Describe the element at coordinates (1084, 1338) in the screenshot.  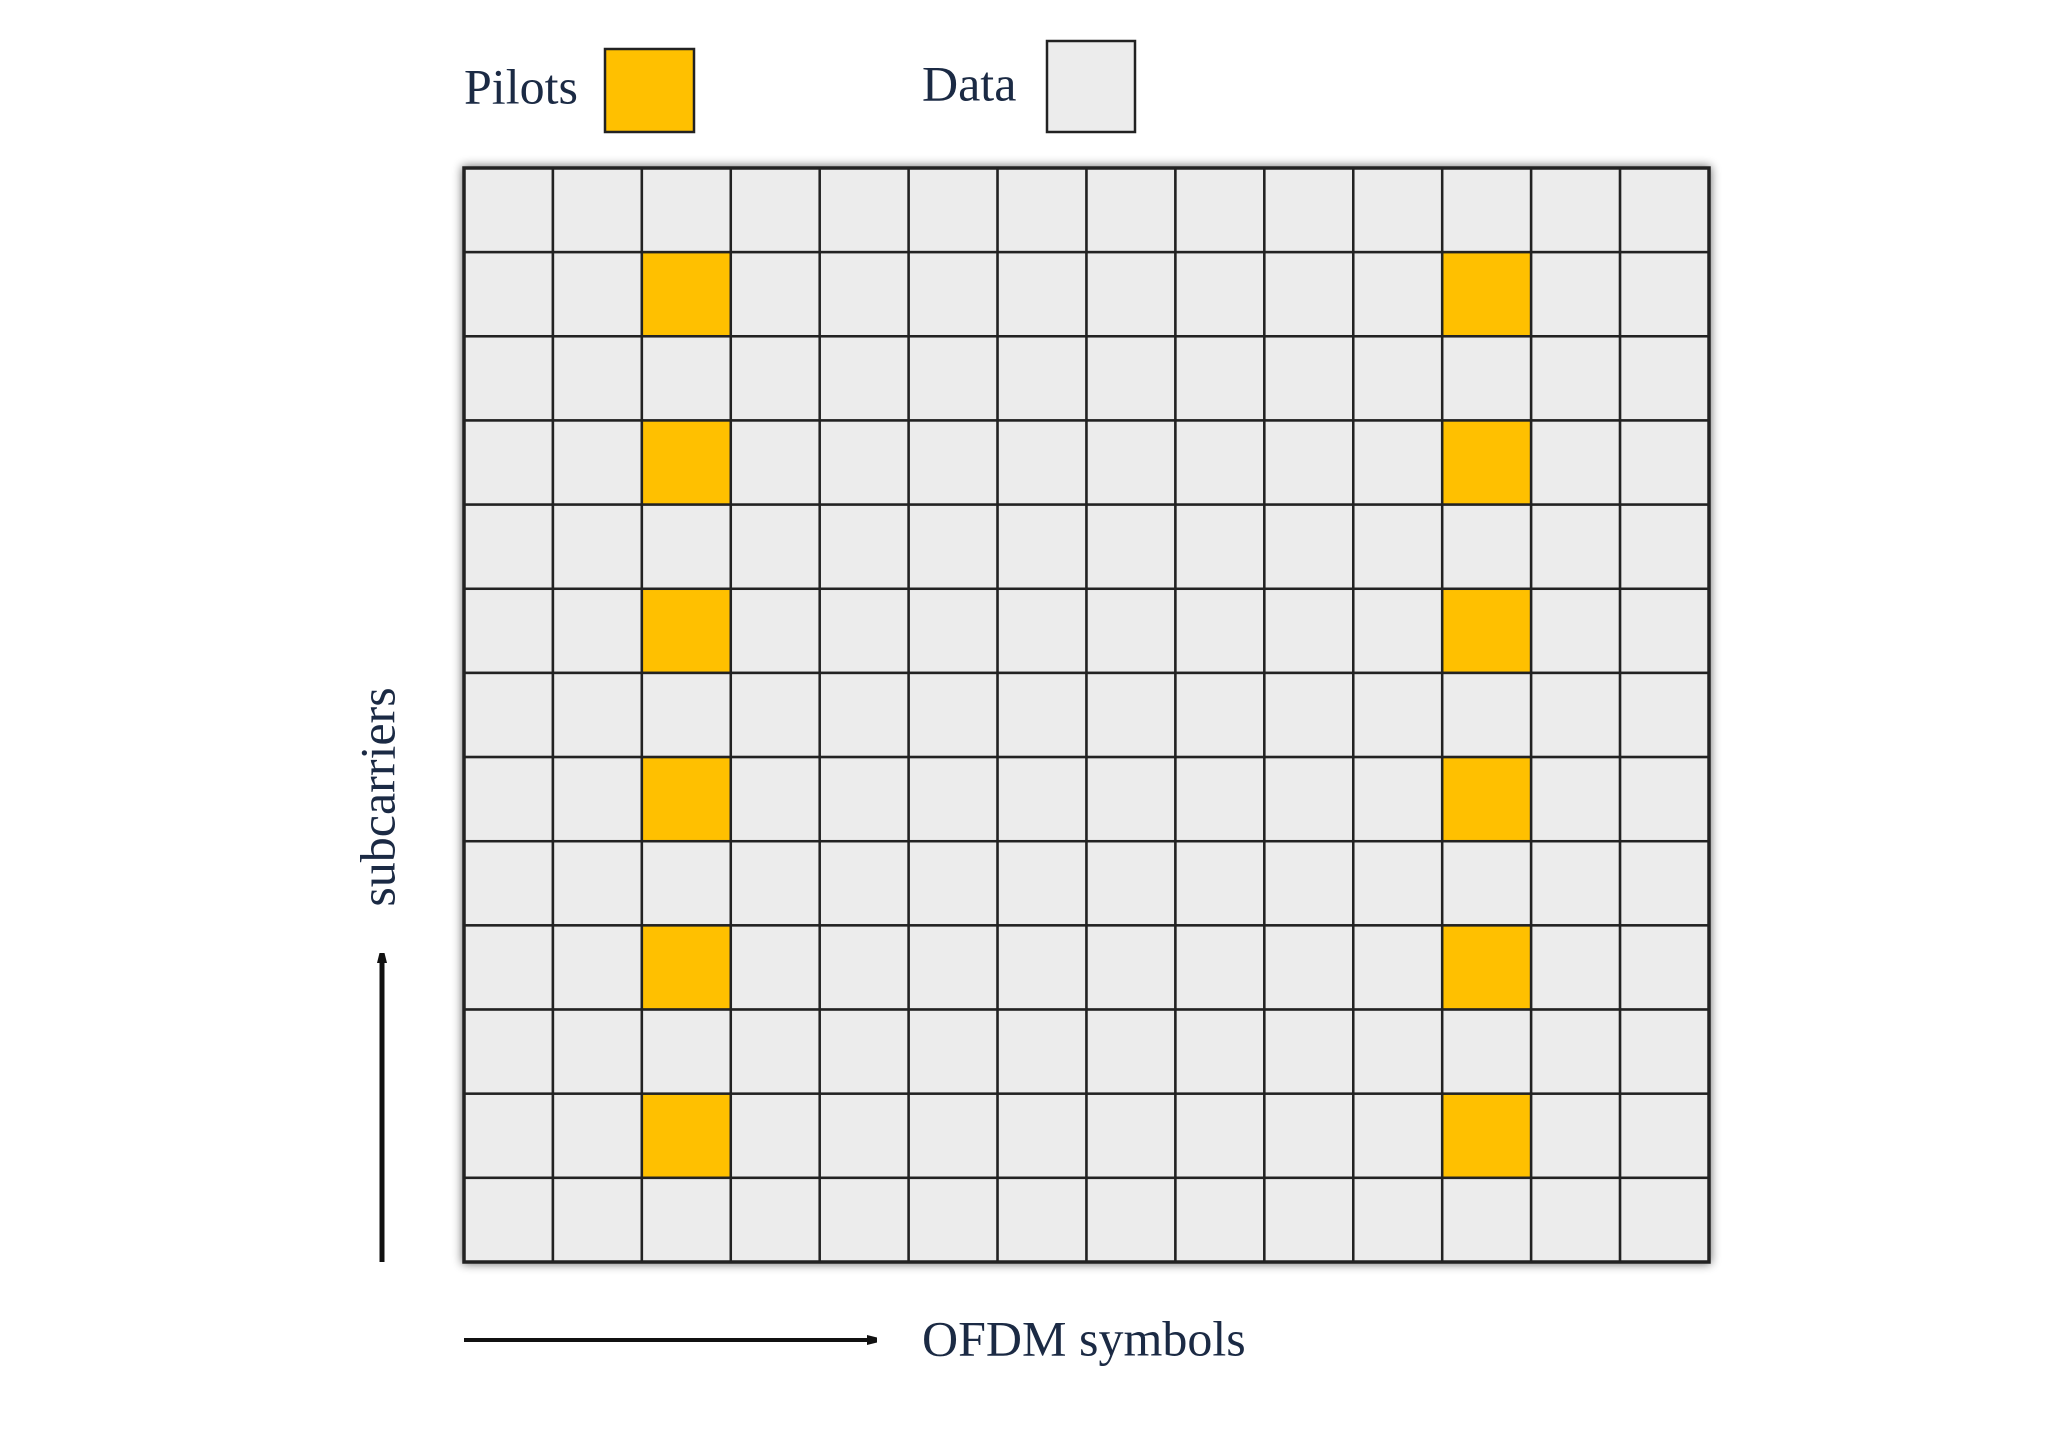
I see `ofdm-symbols-label: OFDM symbols` at that location.